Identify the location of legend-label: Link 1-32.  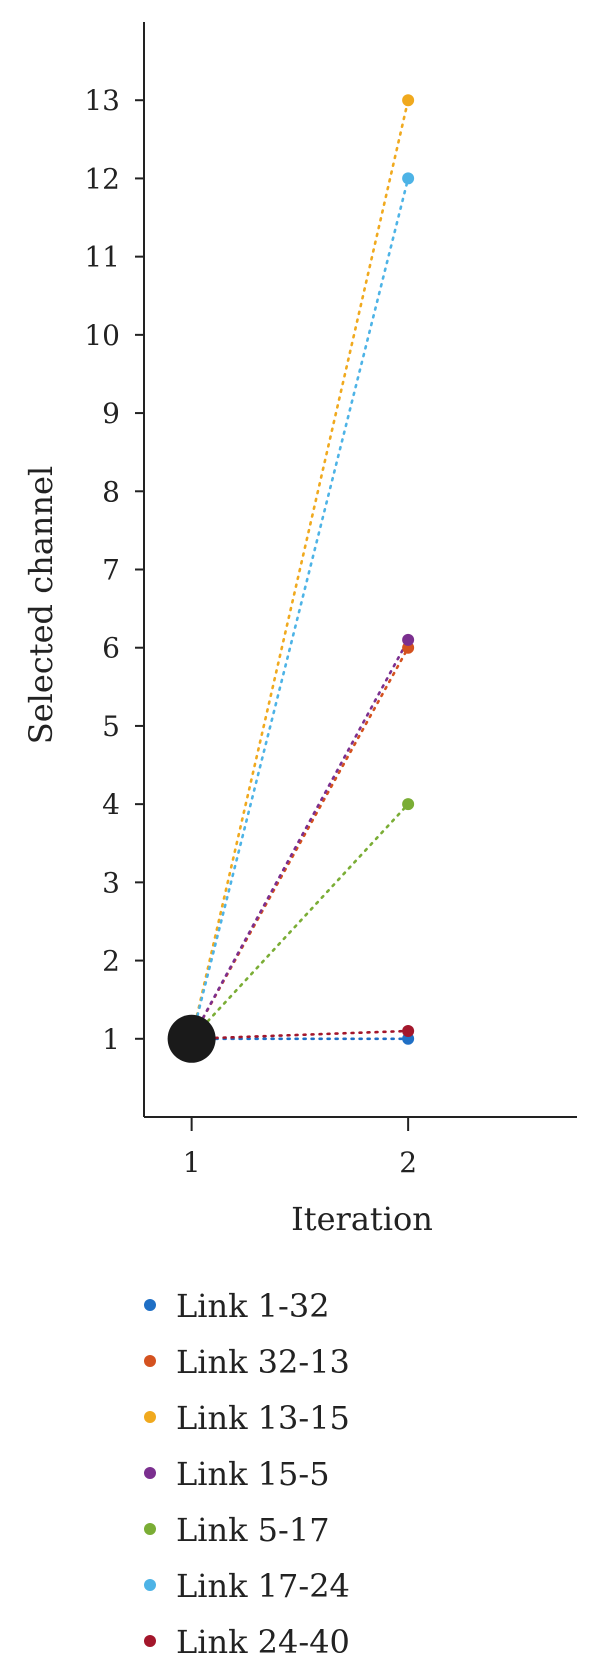
(253, 1306).